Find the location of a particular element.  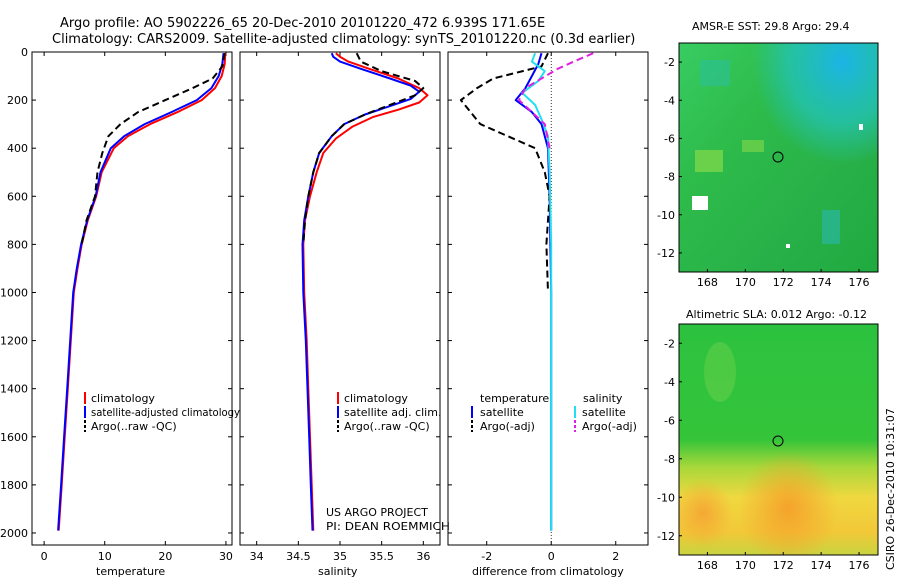

legend-label-diff-t-sat: satellite is located at coordinates (502, 412).